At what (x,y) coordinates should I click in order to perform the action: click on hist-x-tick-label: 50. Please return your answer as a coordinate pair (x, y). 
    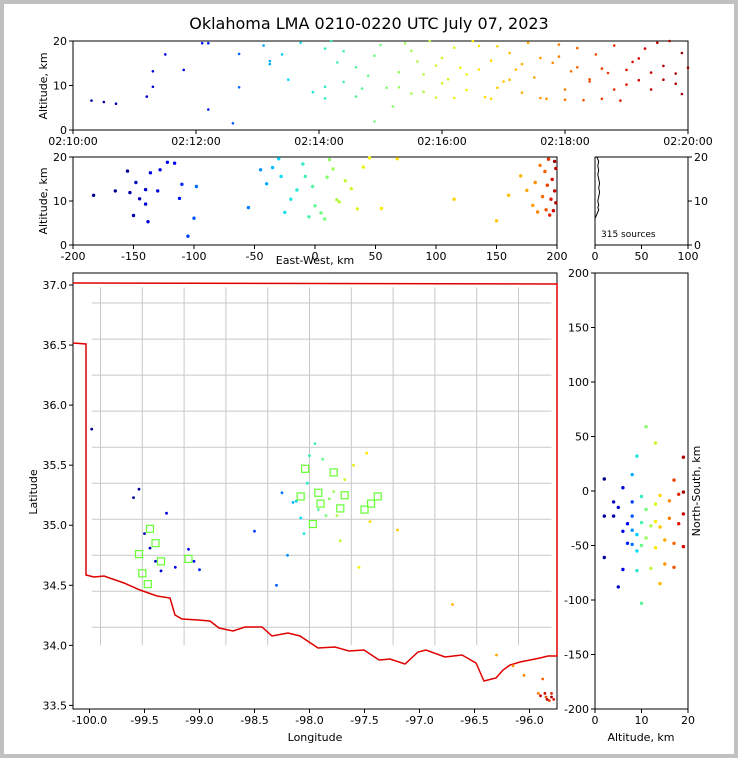
    Looking at the image, I should click on (642, 256).